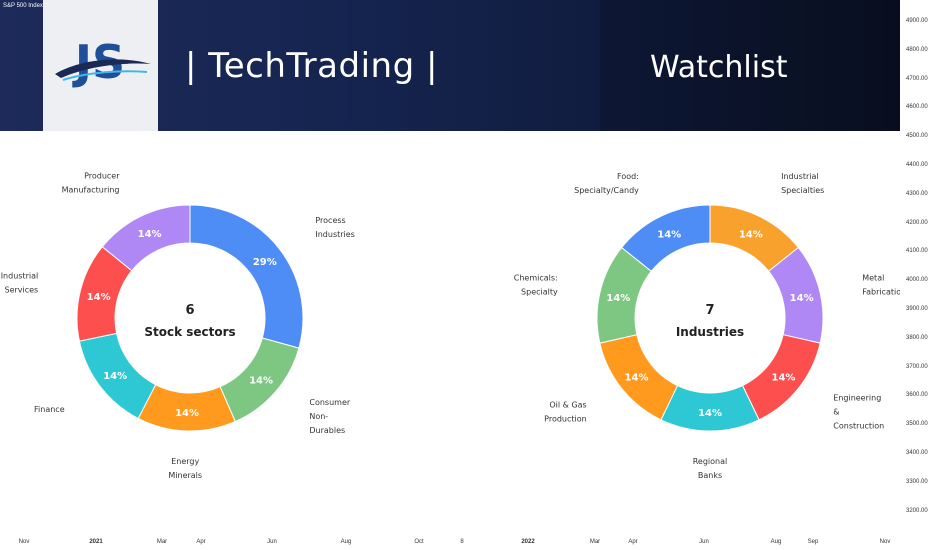 This screenshot has width=932, height=550. I want to click on price-axis-label: 3800.00, so click(917, 337).